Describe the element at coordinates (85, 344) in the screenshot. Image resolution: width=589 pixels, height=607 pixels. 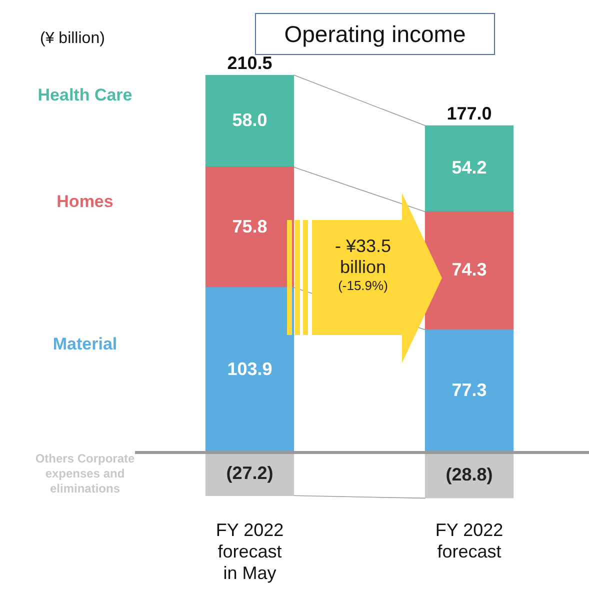
I see `text: Material` at that location.